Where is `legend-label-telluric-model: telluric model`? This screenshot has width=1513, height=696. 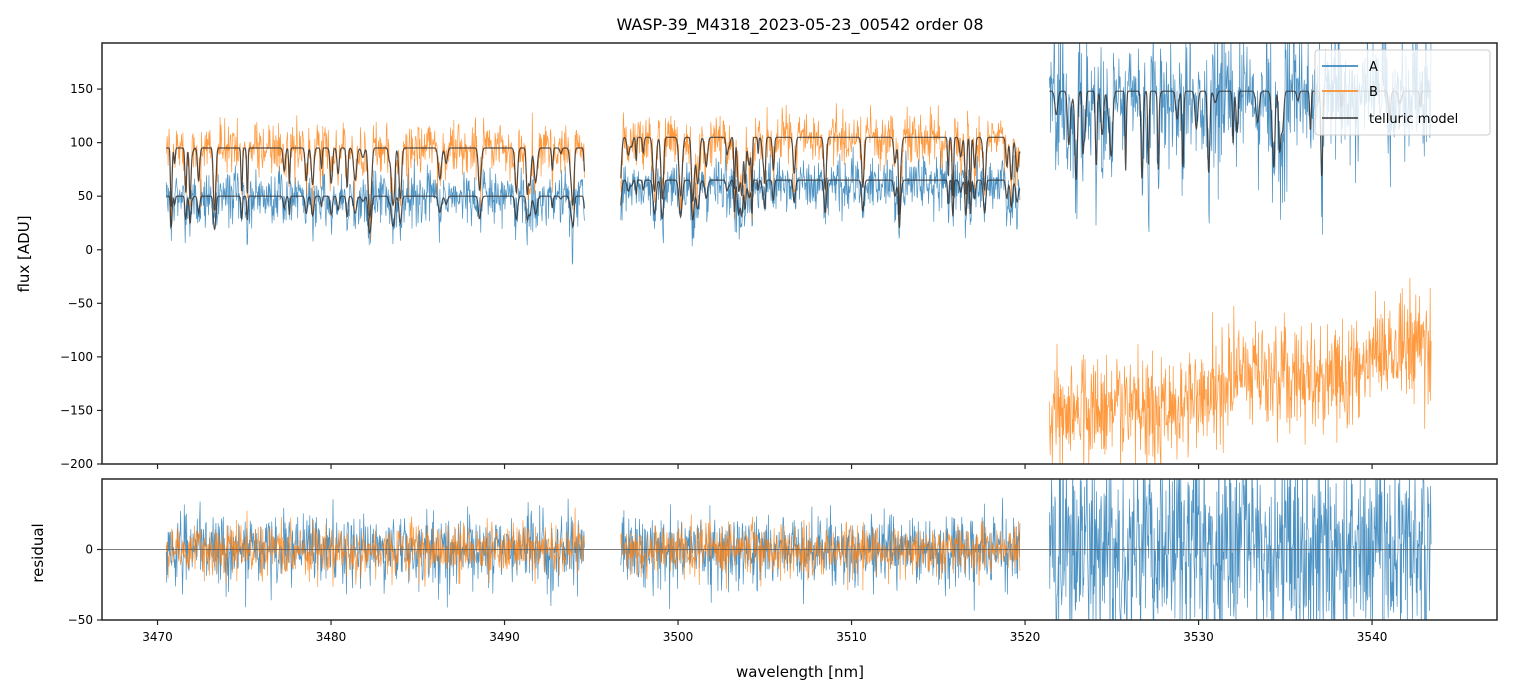 legend-label-telluric-model: telluric model is located at coordinates (1413, 119).